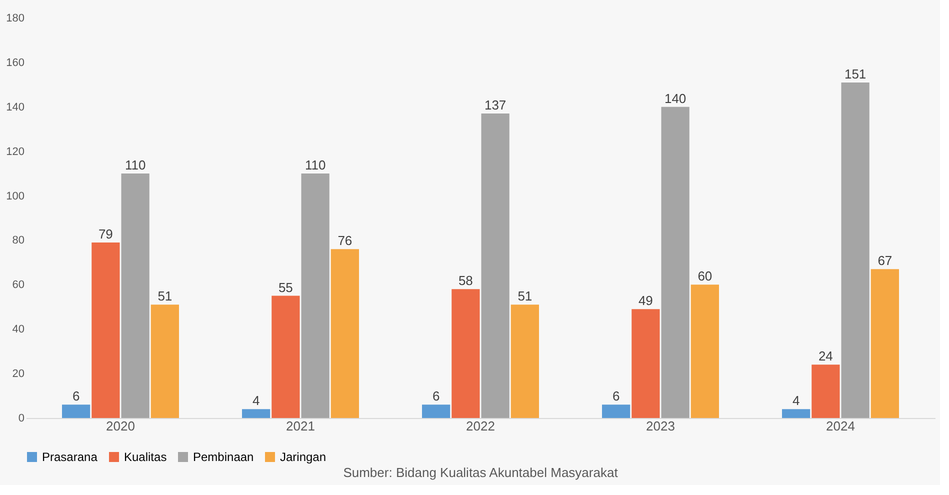 This screenshot has height=495, width=949. I want to click on y-tick-label: 160, so click(15, 62).